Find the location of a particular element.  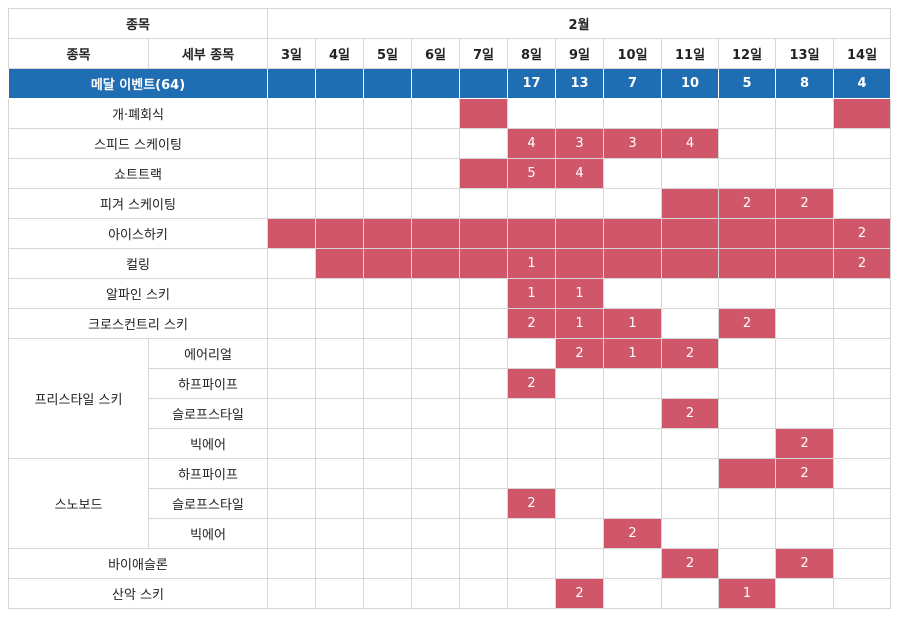

sport-column-header: 종목 is located at coordinates (138, 23).